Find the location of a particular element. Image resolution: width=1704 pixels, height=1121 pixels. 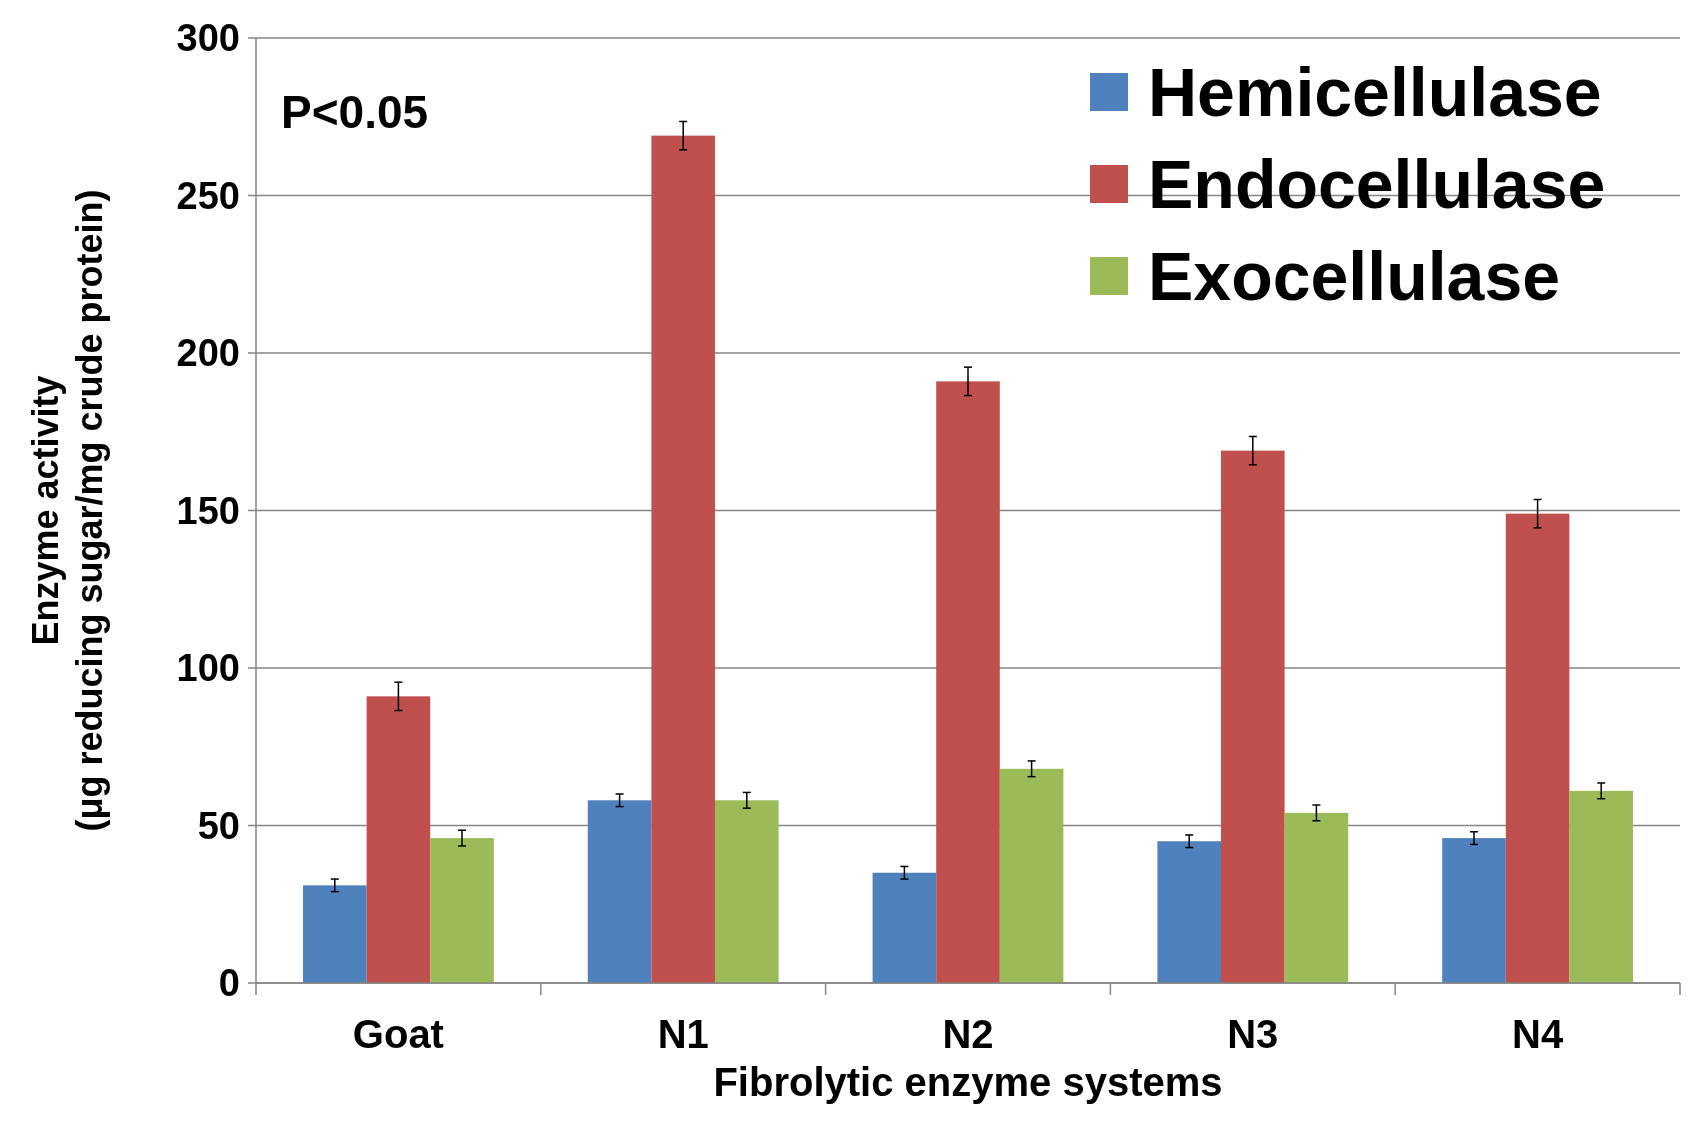

x-tick-label: N2 is located at coordinates (968, 1034).